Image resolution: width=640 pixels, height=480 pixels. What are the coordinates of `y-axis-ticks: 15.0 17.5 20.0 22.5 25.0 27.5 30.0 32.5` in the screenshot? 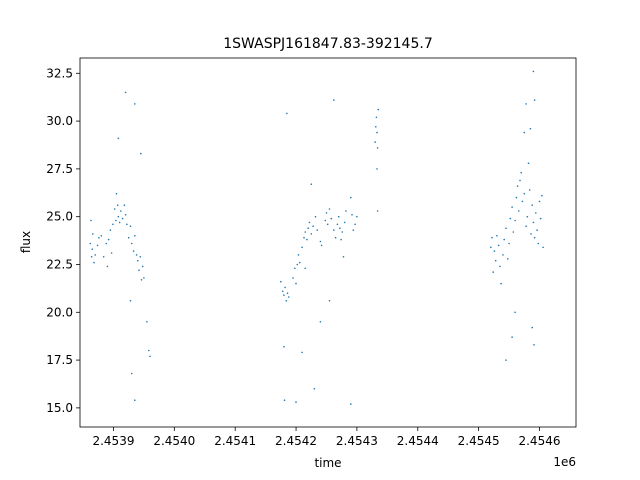 It's located at (63, 240).